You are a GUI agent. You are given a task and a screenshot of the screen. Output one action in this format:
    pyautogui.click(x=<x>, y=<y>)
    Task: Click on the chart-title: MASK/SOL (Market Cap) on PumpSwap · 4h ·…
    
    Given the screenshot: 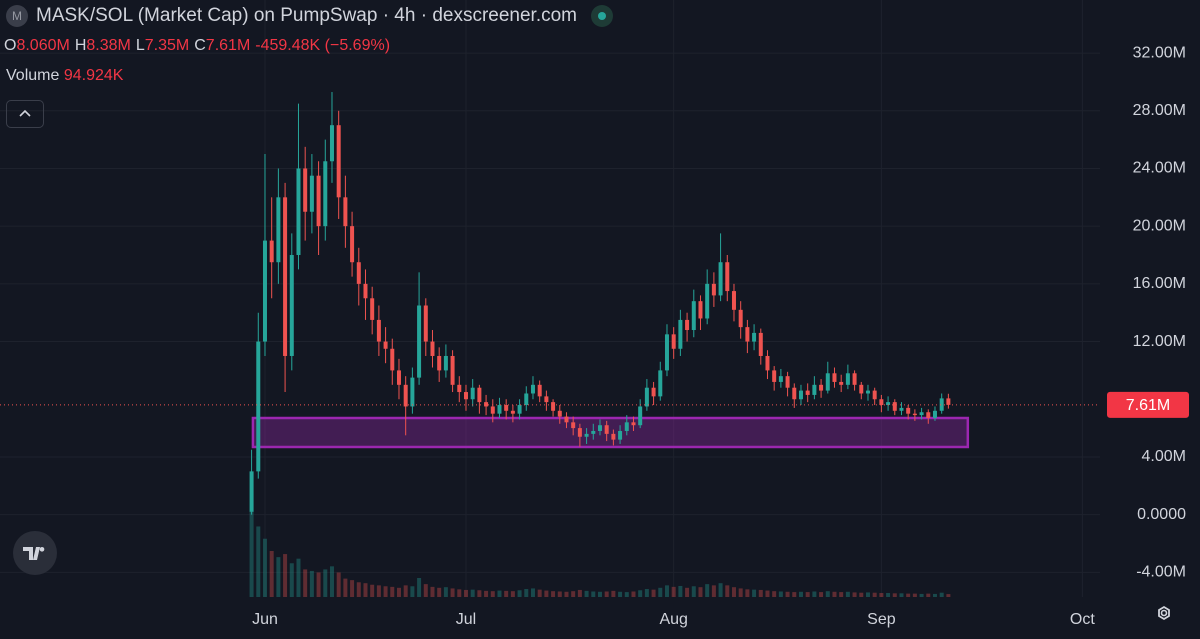 What is the action you would take?
    pyautogui.click(x=307, y=15)
    